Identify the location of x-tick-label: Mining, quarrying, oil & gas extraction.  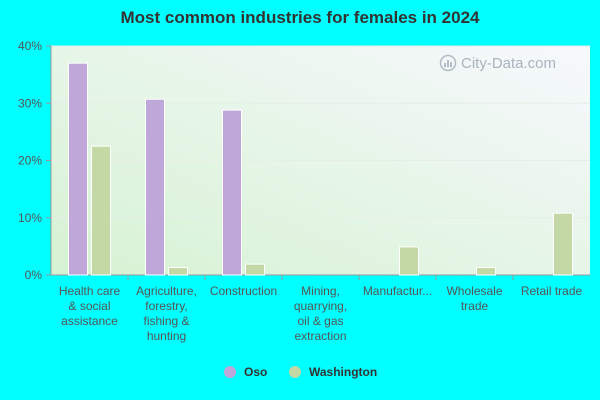
(320, 313).